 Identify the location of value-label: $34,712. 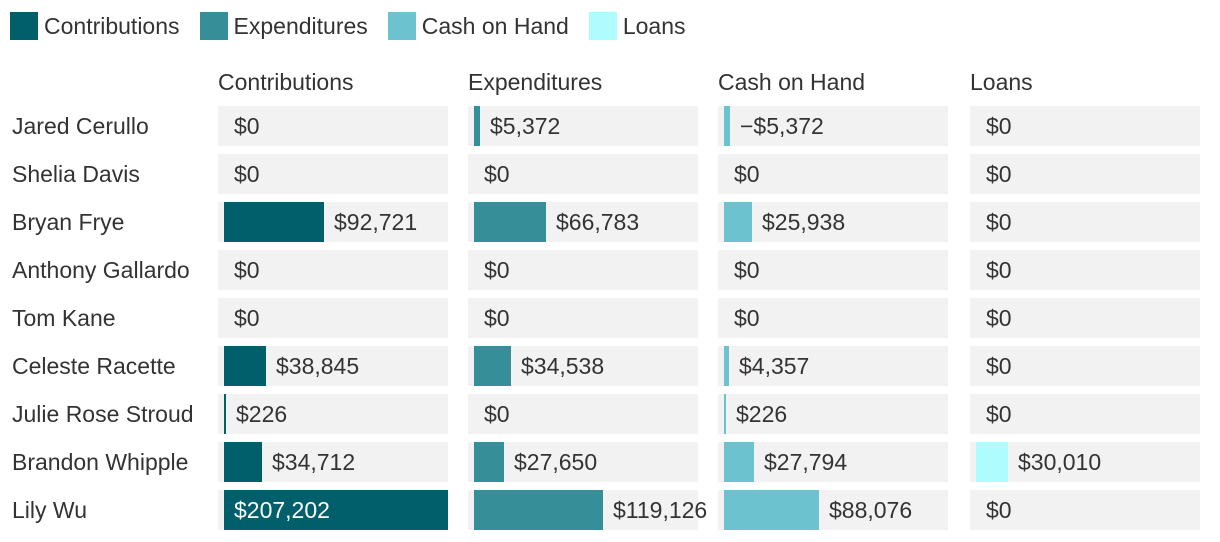
(314, 462).